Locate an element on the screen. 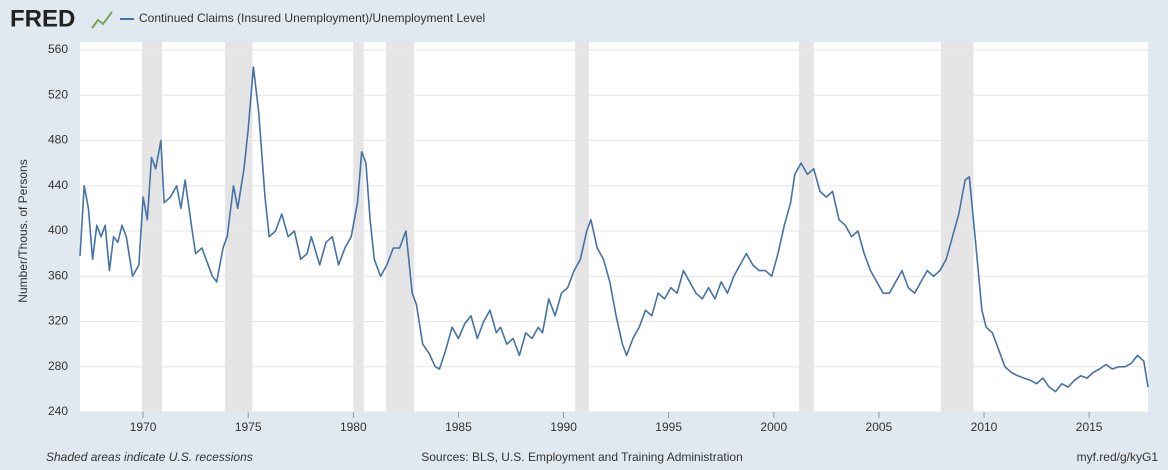  y-tick-label: 280 is located at coordinates (58, 366).